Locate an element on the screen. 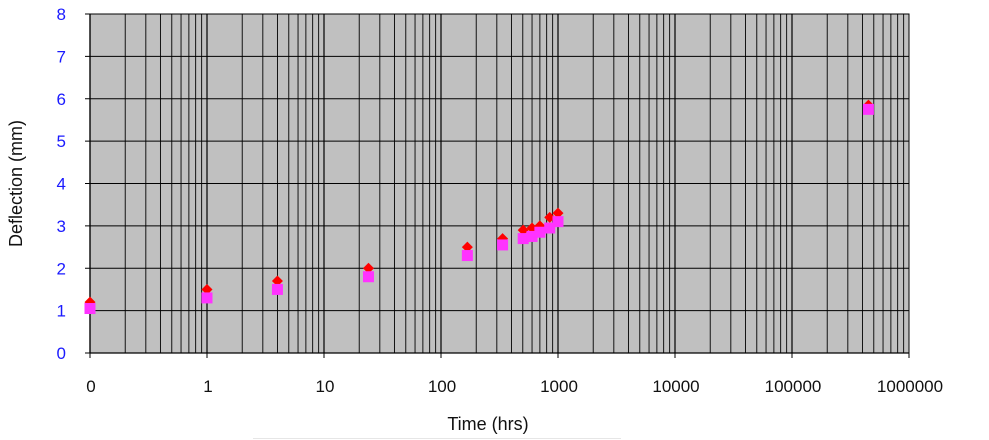  y-tick-label: 5 is located at coordinates (61, 141).